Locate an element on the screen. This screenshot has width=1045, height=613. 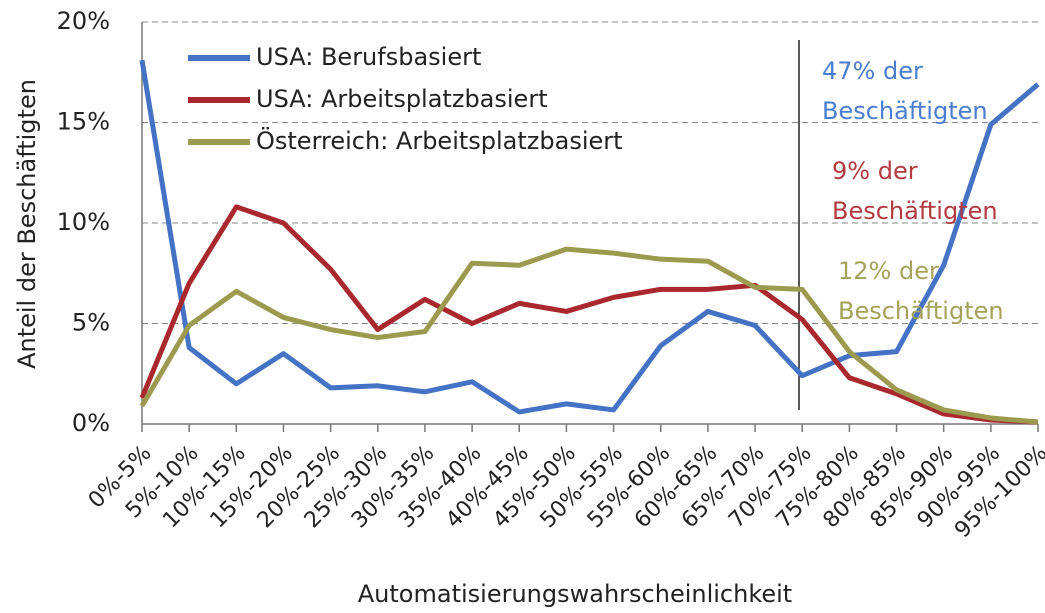
annotation: 47% der is located at coordinates (872, 71).